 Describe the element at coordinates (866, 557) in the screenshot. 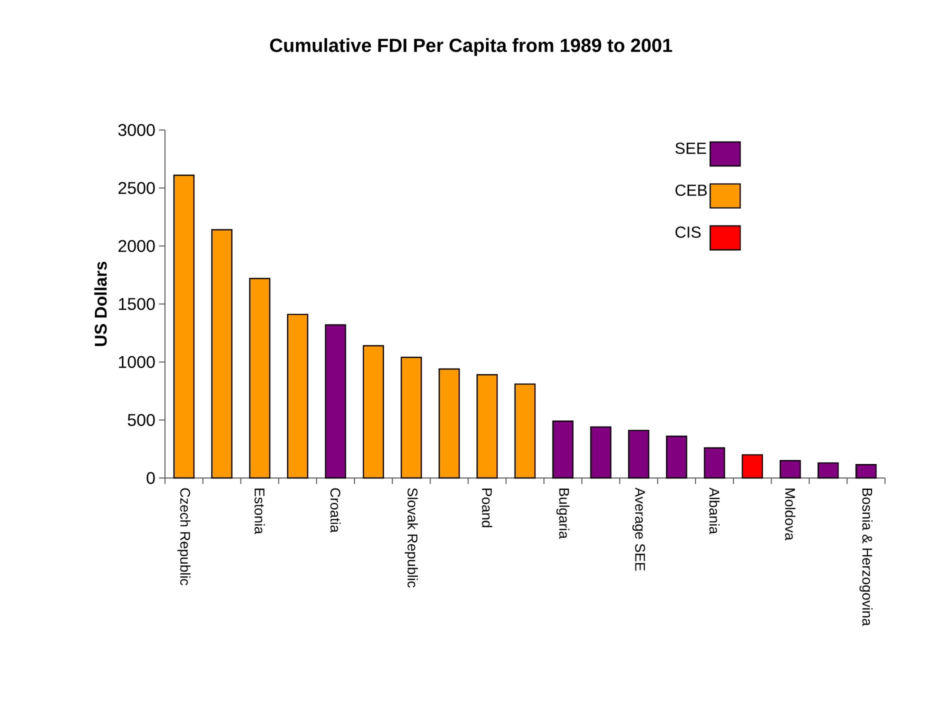

I see `x-tick-label: Bosnia & Herzogovina` at that location.